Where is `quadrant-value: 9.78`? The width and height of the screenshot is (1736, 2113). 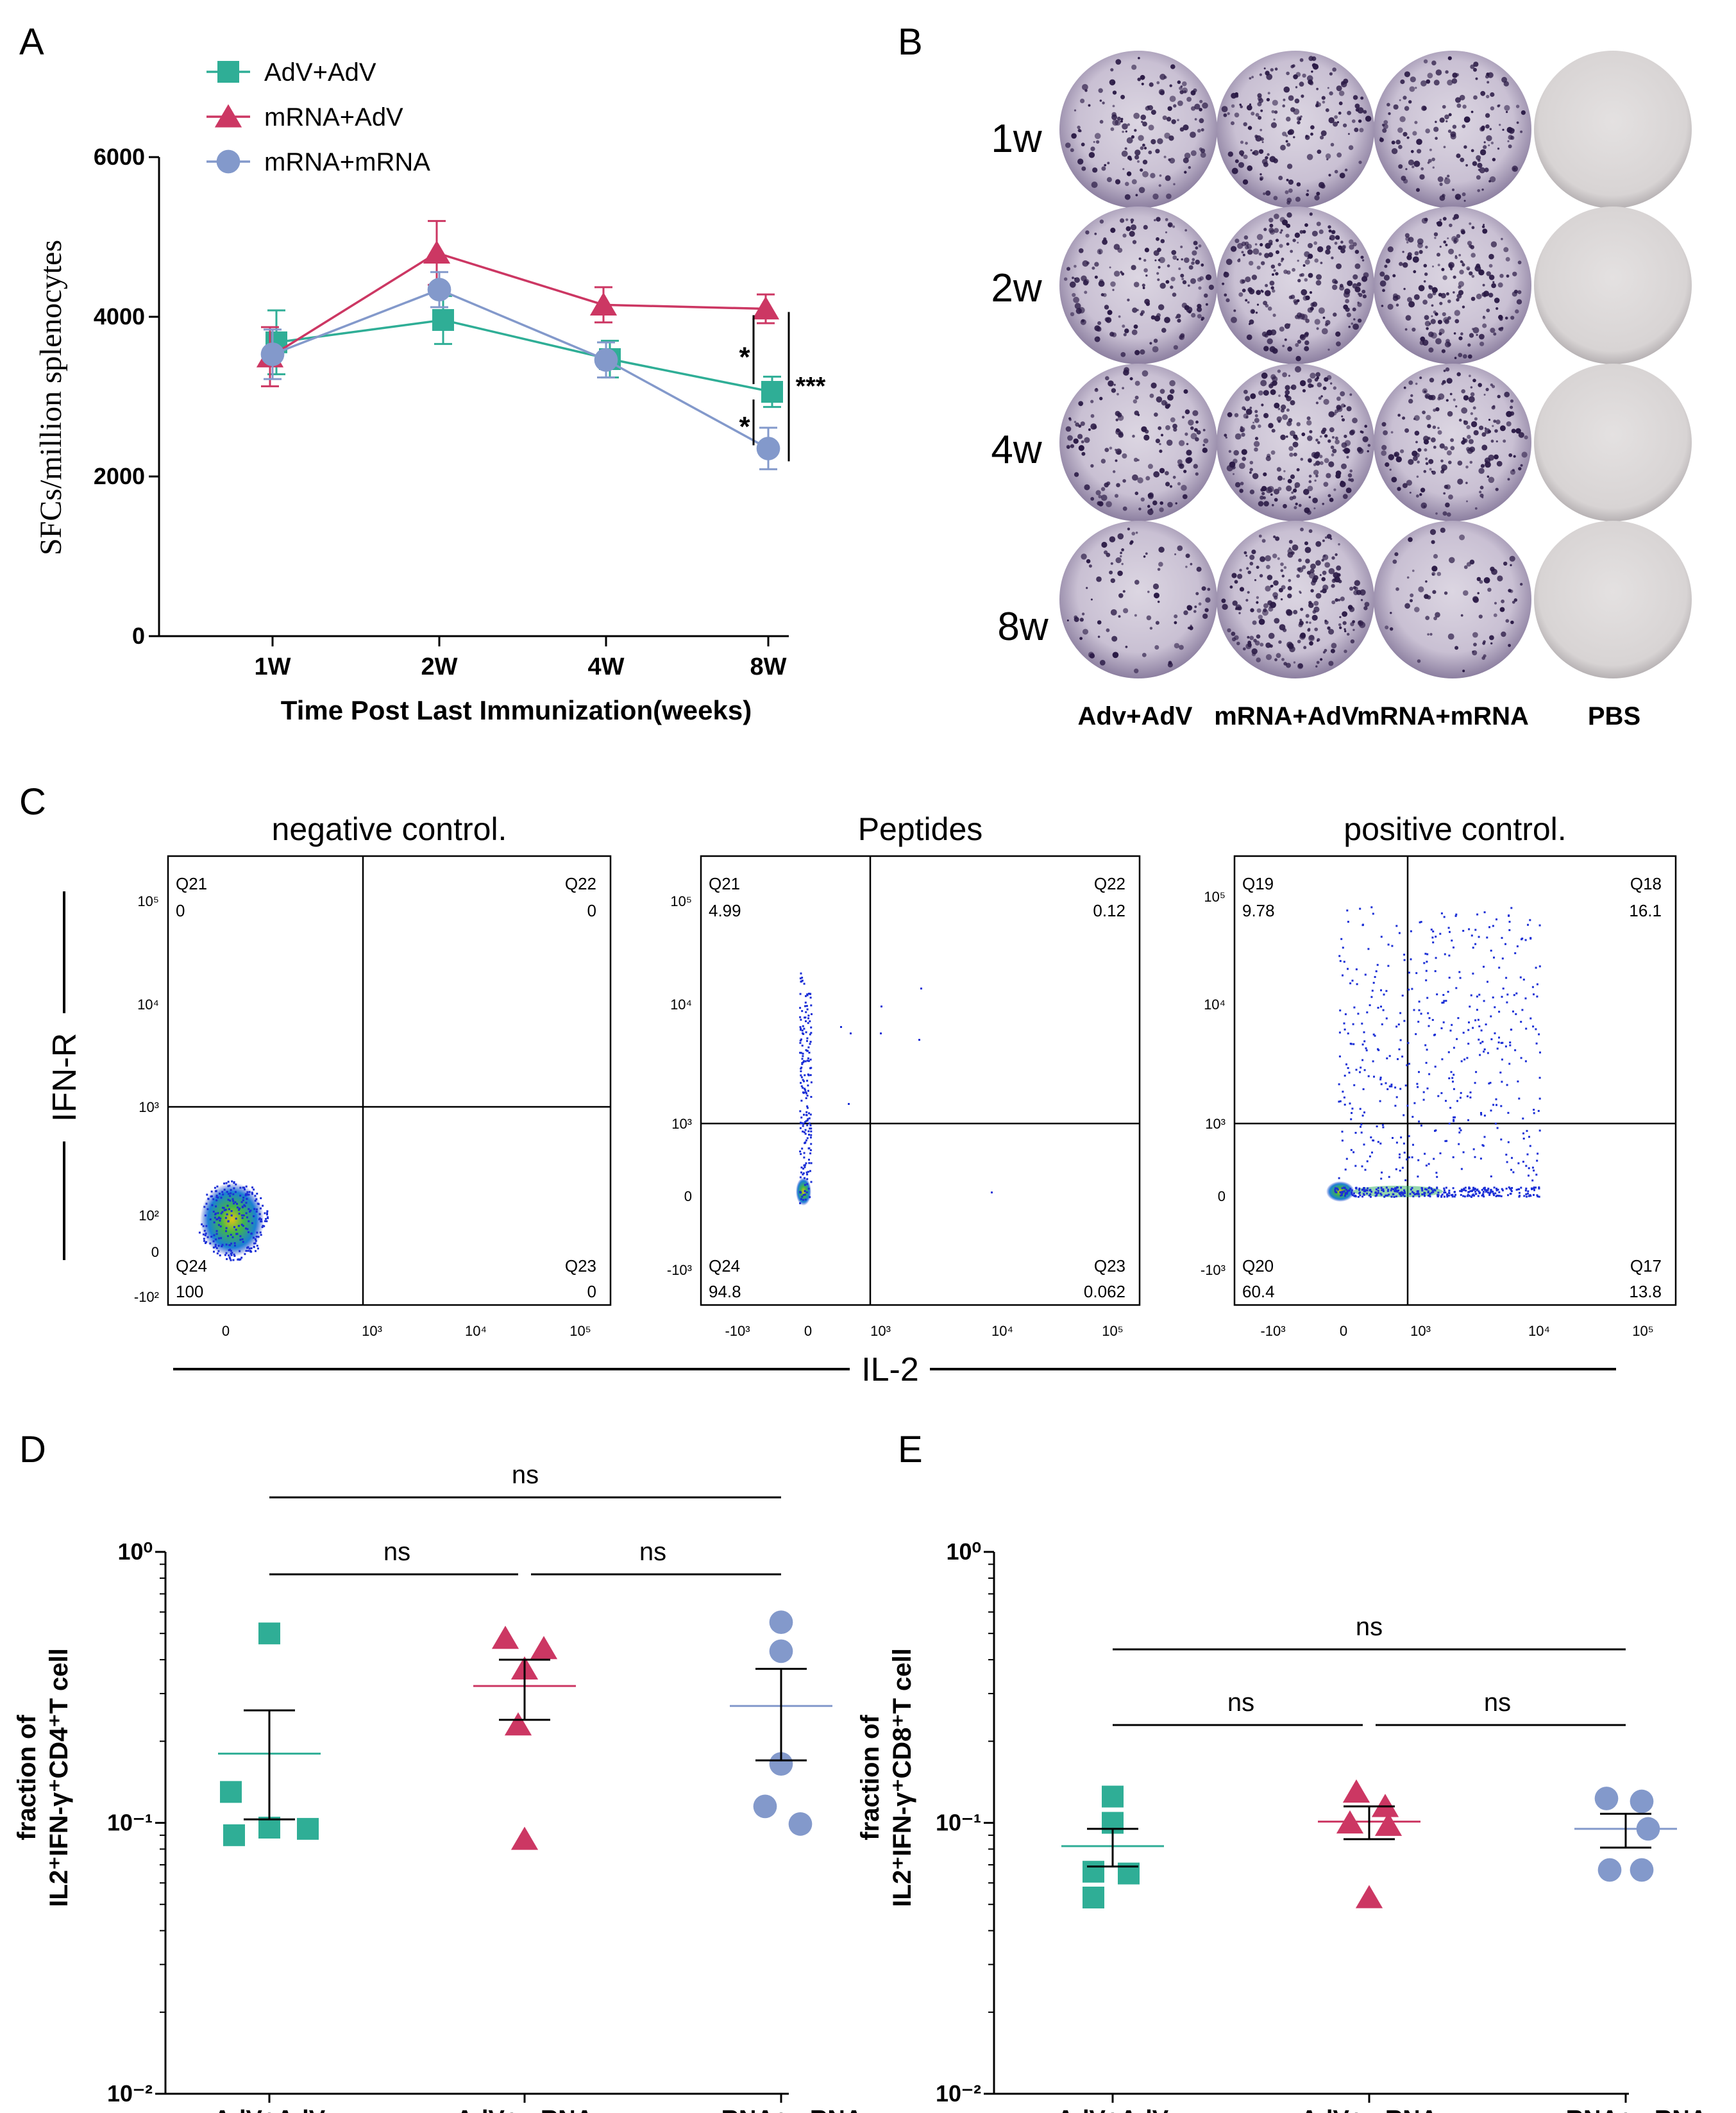 quadrant-value: 9.78 is located at coordinates (1258, 910).